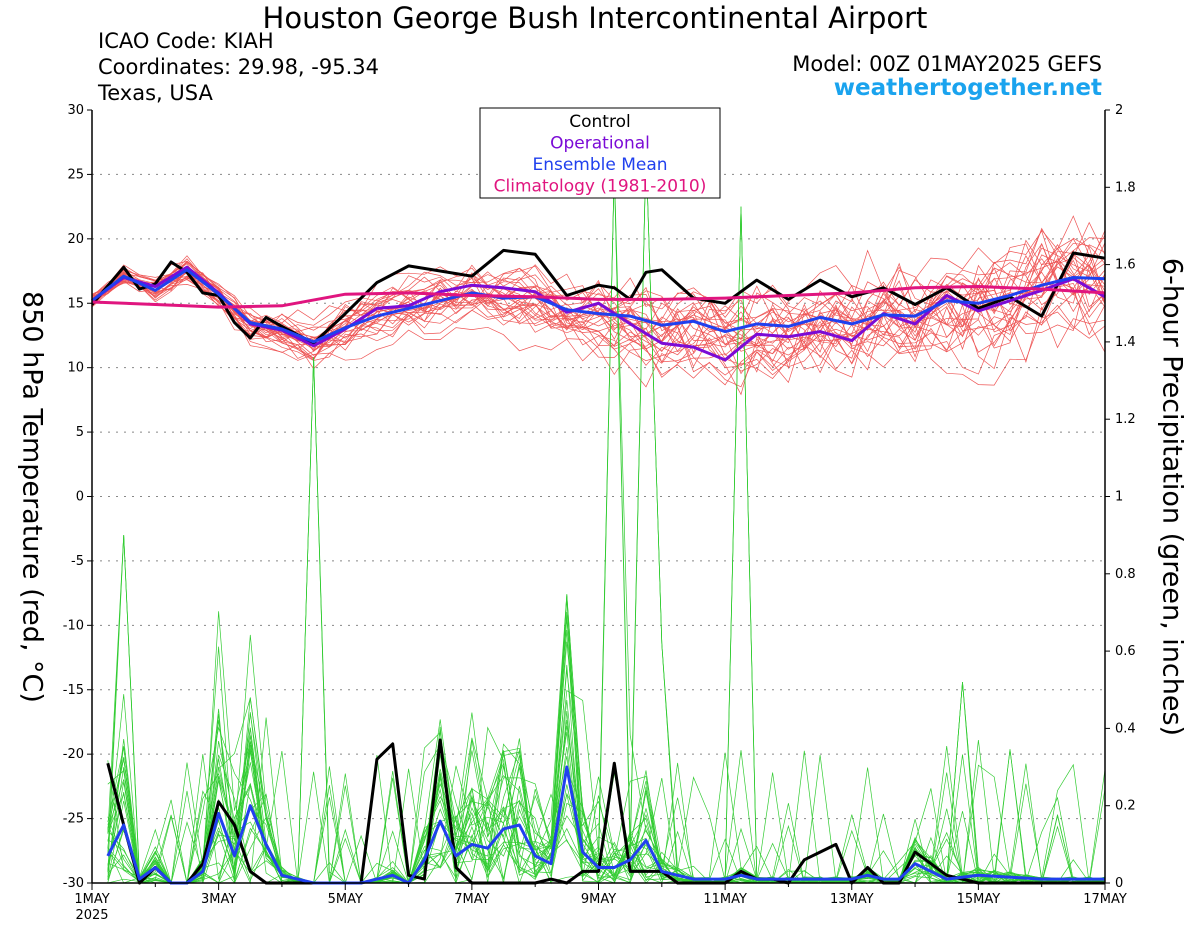 The image size is (1200, 927). I want to click on x-tick-label: 15MAY, so click(979, 899).